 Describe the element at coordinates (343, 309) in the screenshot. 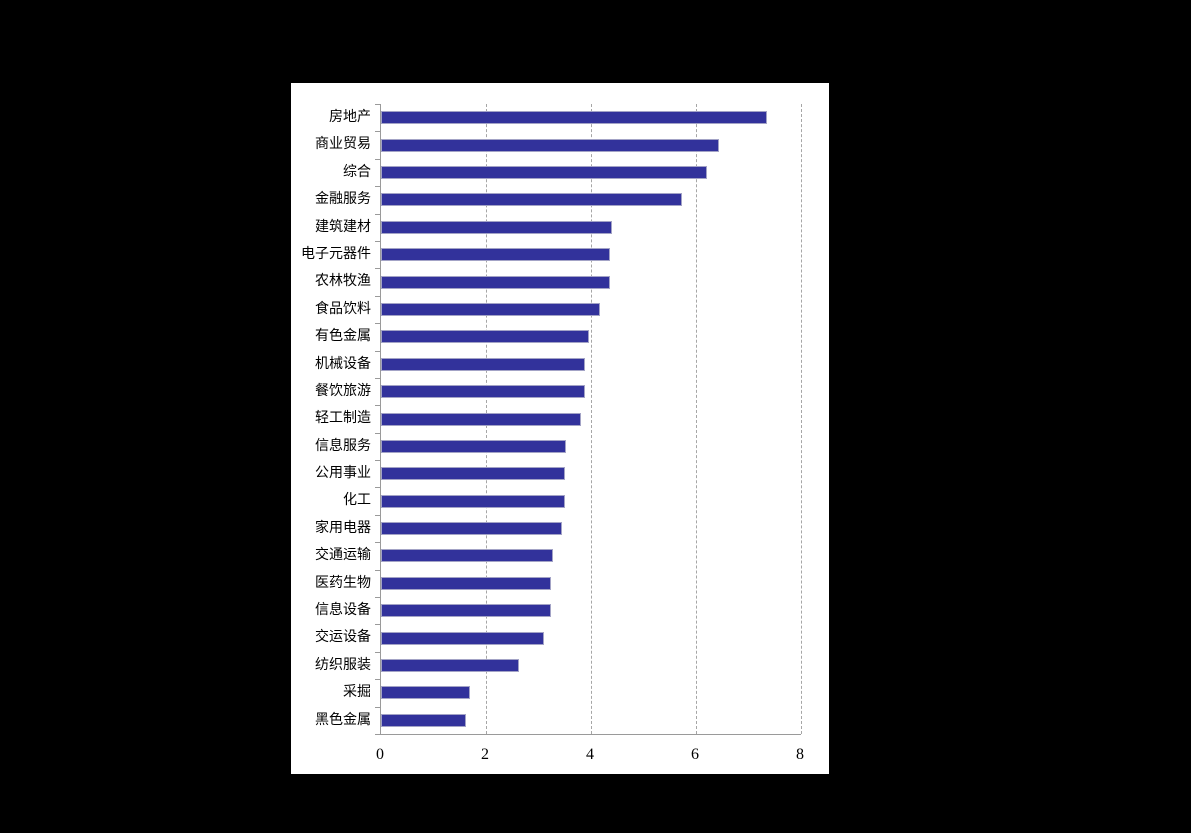

I see `category-label-8: 食品饮料` at that location.